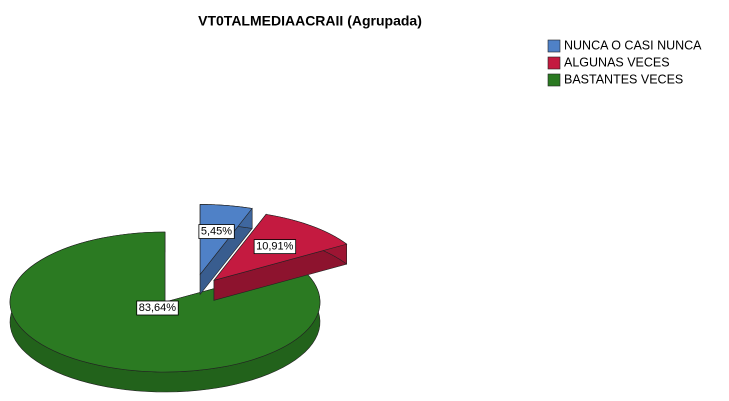  I want to click on data-label: 10,91%, so click(275, 247).